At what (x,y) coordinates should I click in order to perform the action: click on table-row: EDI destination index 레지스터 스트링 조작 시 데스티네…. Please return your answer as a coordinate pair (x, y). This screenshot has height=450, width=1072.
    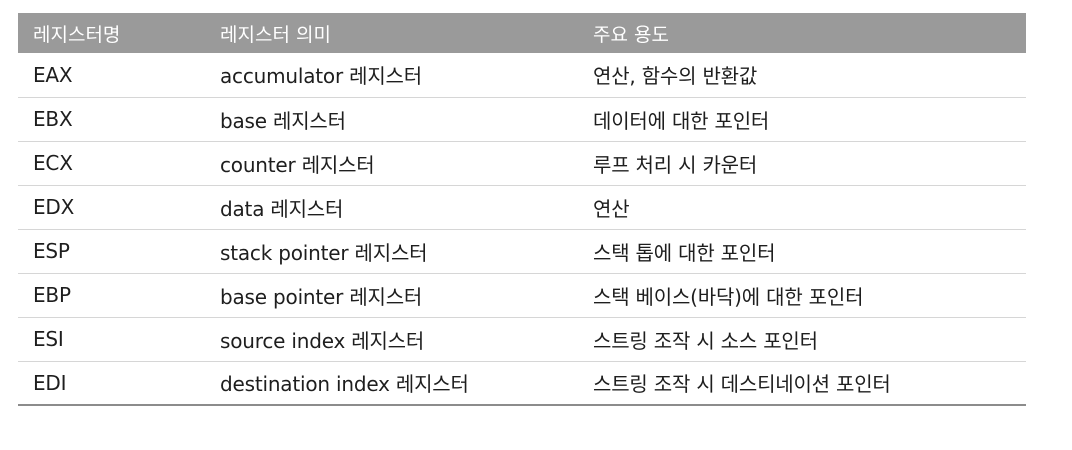
    Looking at the image, I should click on (522, 383).